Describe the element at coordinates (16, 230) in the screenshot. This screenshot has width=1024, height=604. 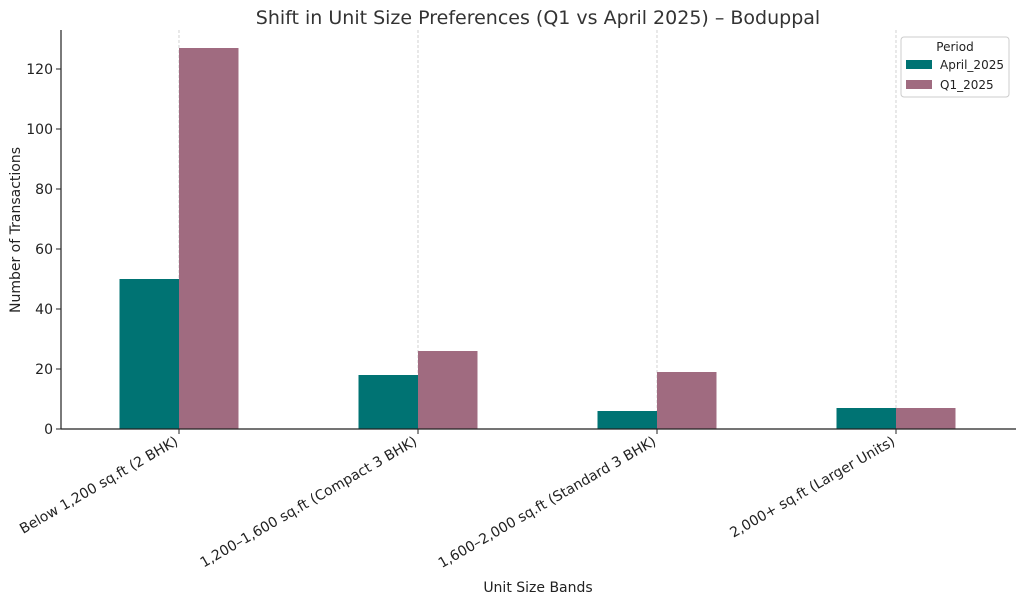
I see `y-axis-label: Number of Transactions` at that location.